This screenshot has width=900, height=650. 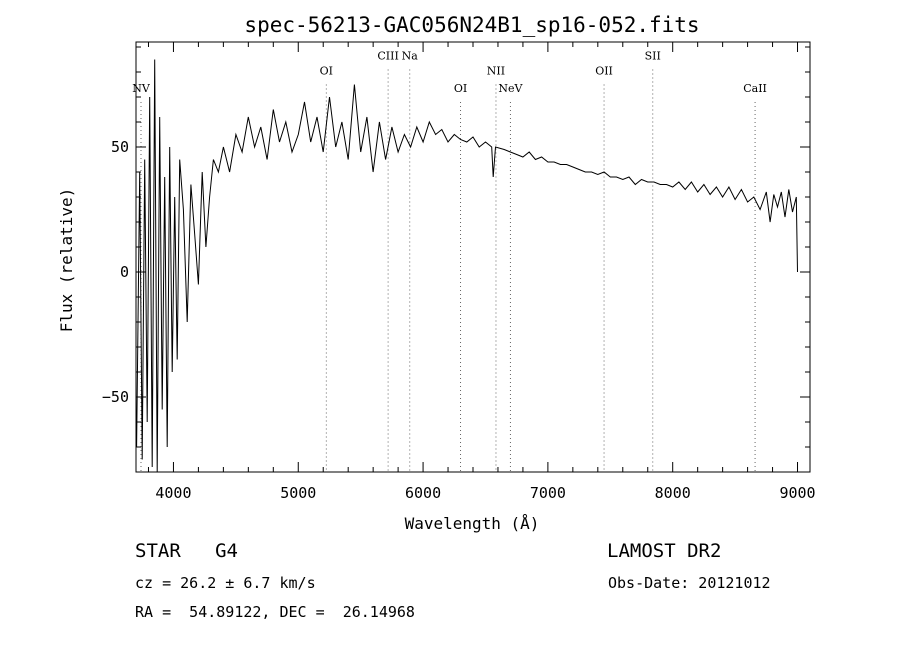 I want to click on x-tick-label: 5000, so click(x=298, y=493).